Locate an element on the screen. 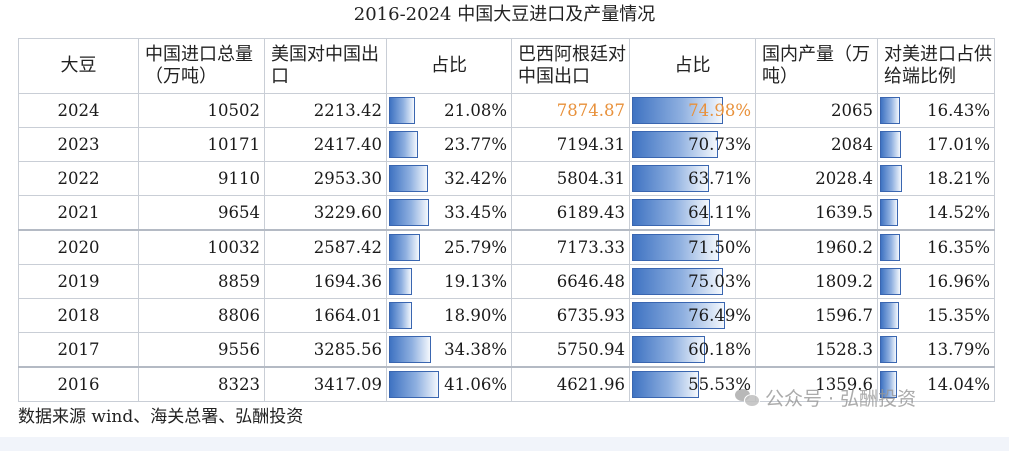 Image resolution: width=1009 pixels, height=451 pixels. domestic-output-cell-value: 2065 is located at coordinates (852, 110).